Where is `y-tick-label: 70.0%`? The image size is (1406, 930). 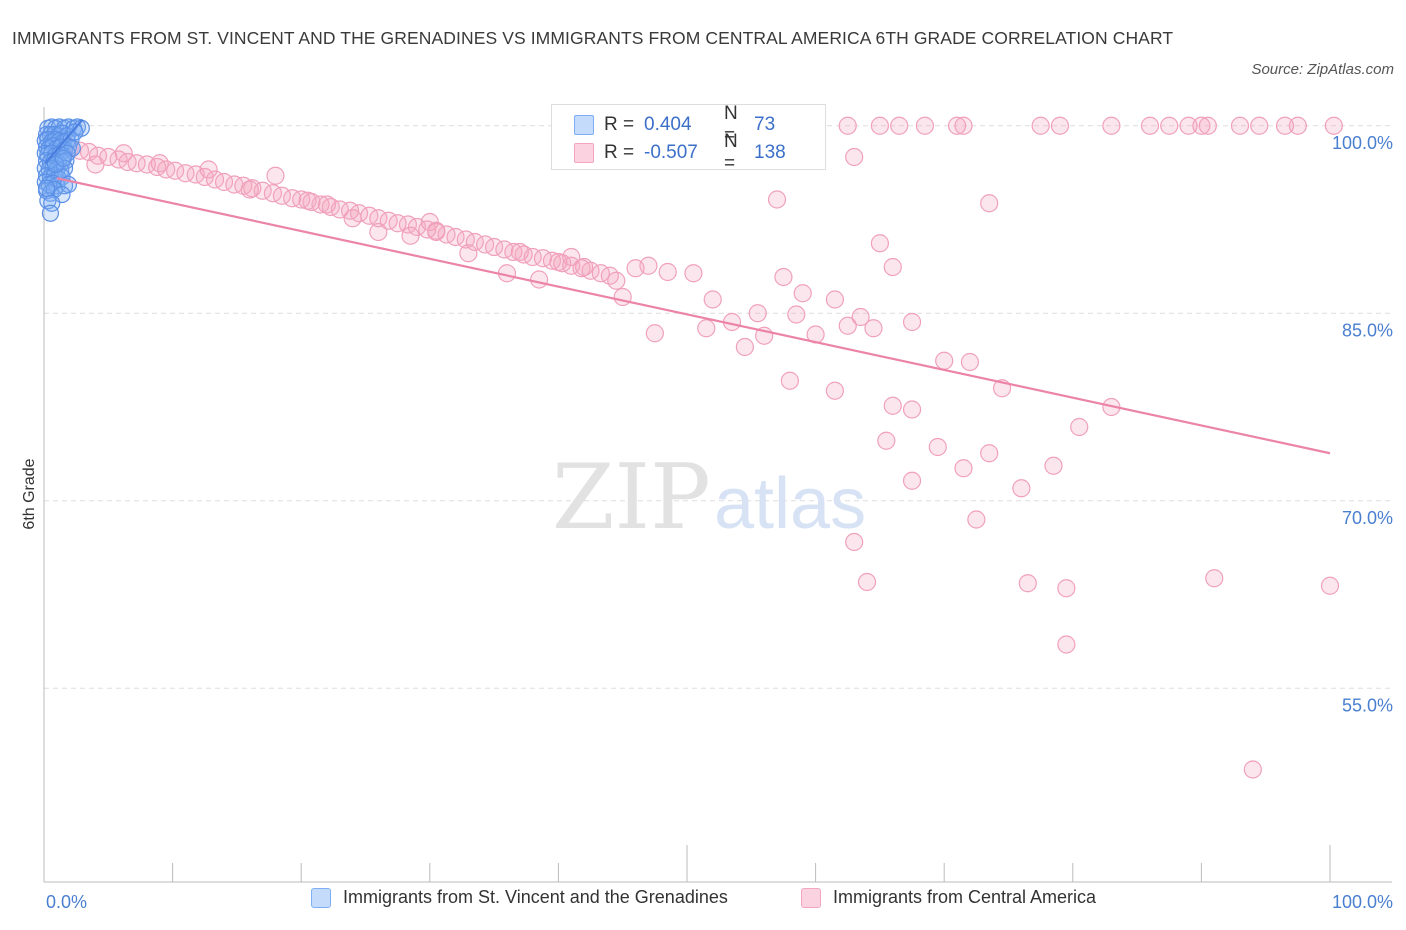 y-tick-label: 70.0% is located at coordinates (1367, 518).